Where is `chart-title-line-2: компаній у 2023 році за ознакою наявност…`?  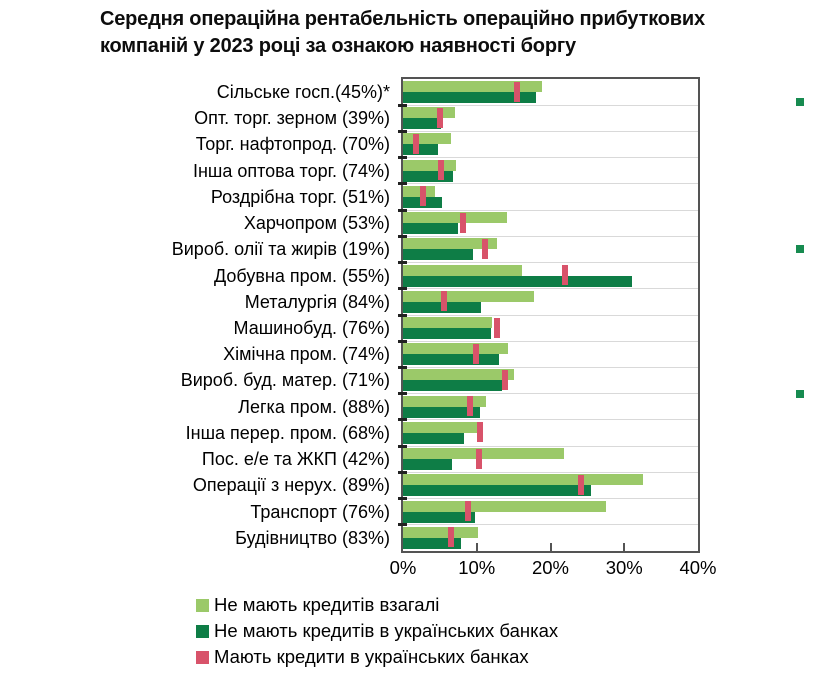 chart-title-line-2: компаній у 2023 році за ознакою наявност… is located at coordinates (338, 45).